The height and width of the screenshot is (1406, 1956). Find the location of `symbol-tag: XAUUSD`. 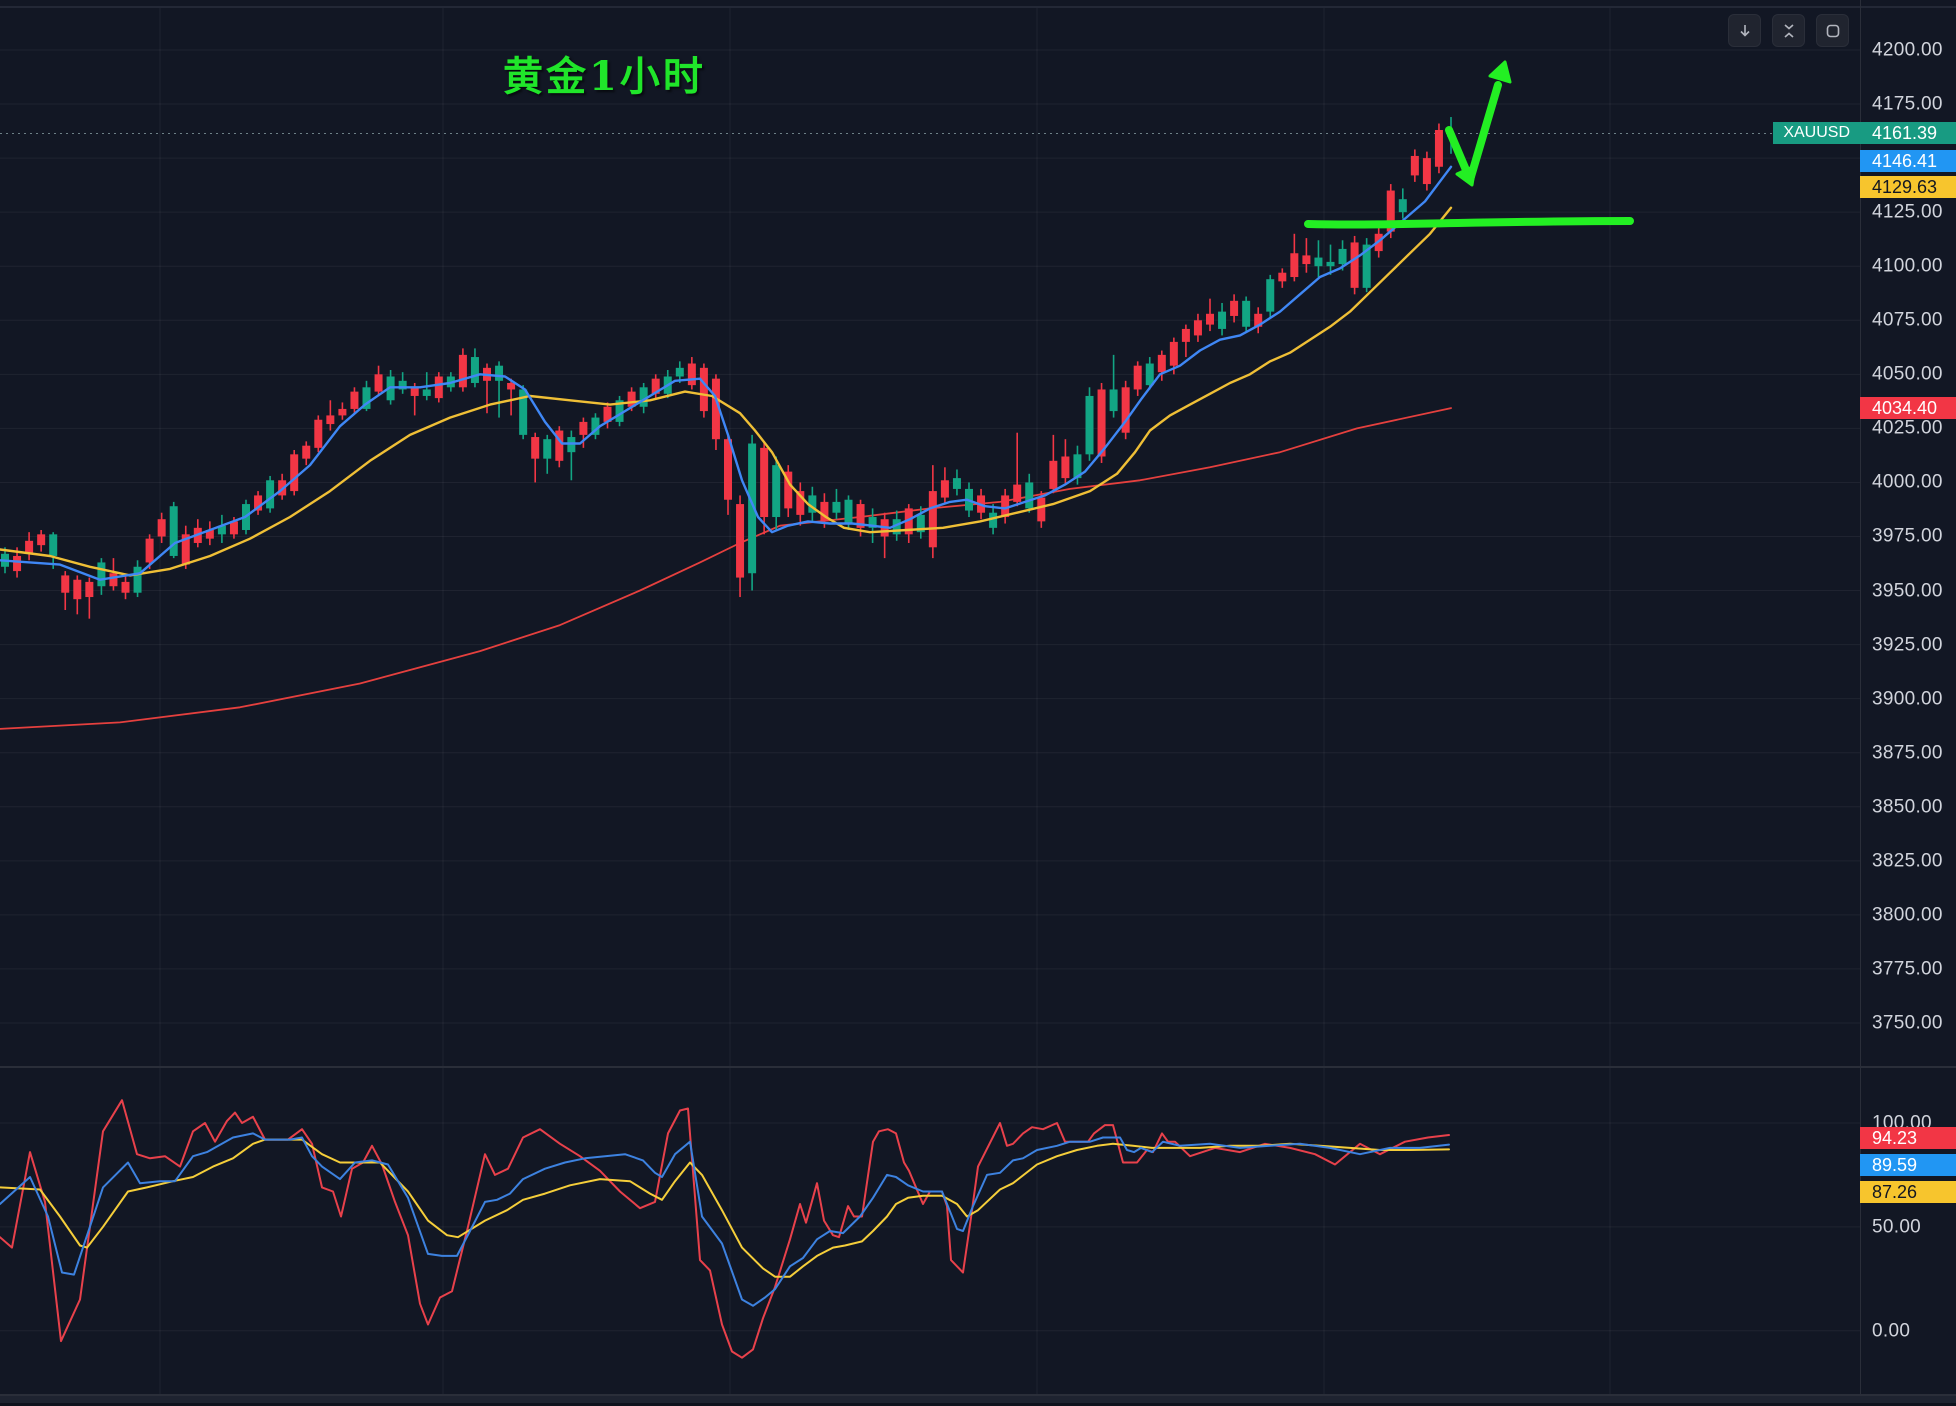

symbol-tag: XAUUSD is located at coordinates (1816, 133).